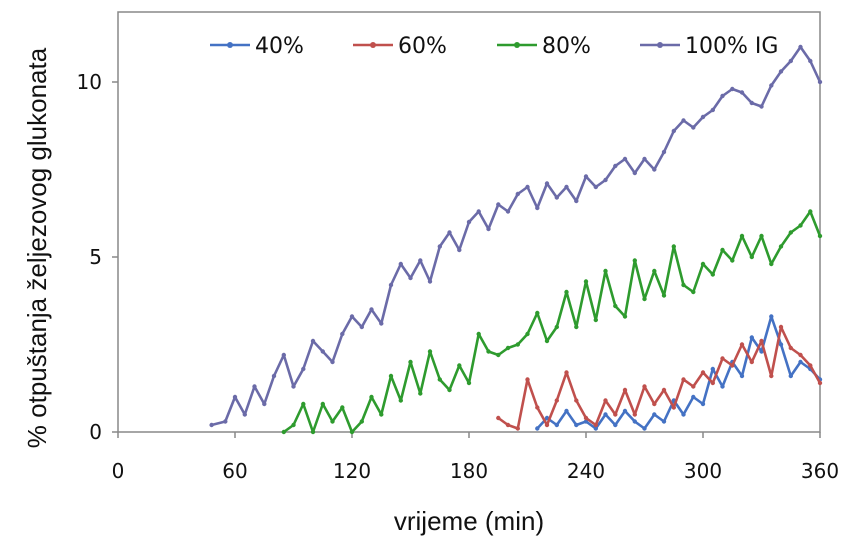 The height and width of the screenshot is (541, 845). Describe the element at coordinates (703, 471) in the screenshot. I see `x-tick-label: 300` at that location.